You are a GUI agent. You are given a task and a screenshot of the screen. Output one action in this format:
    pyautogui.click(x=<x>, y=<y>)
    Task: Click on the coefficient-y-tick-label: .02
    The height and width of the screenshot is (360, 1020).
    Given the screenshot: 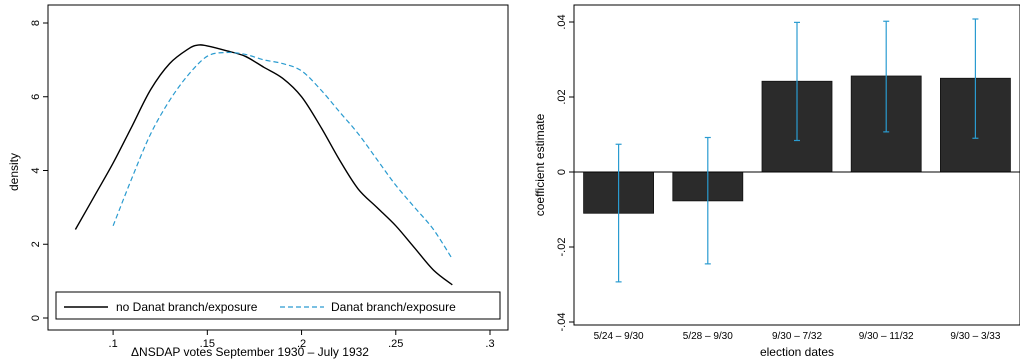 What is the action you would take?
    pyautogui.click(x=562, y=96)
    